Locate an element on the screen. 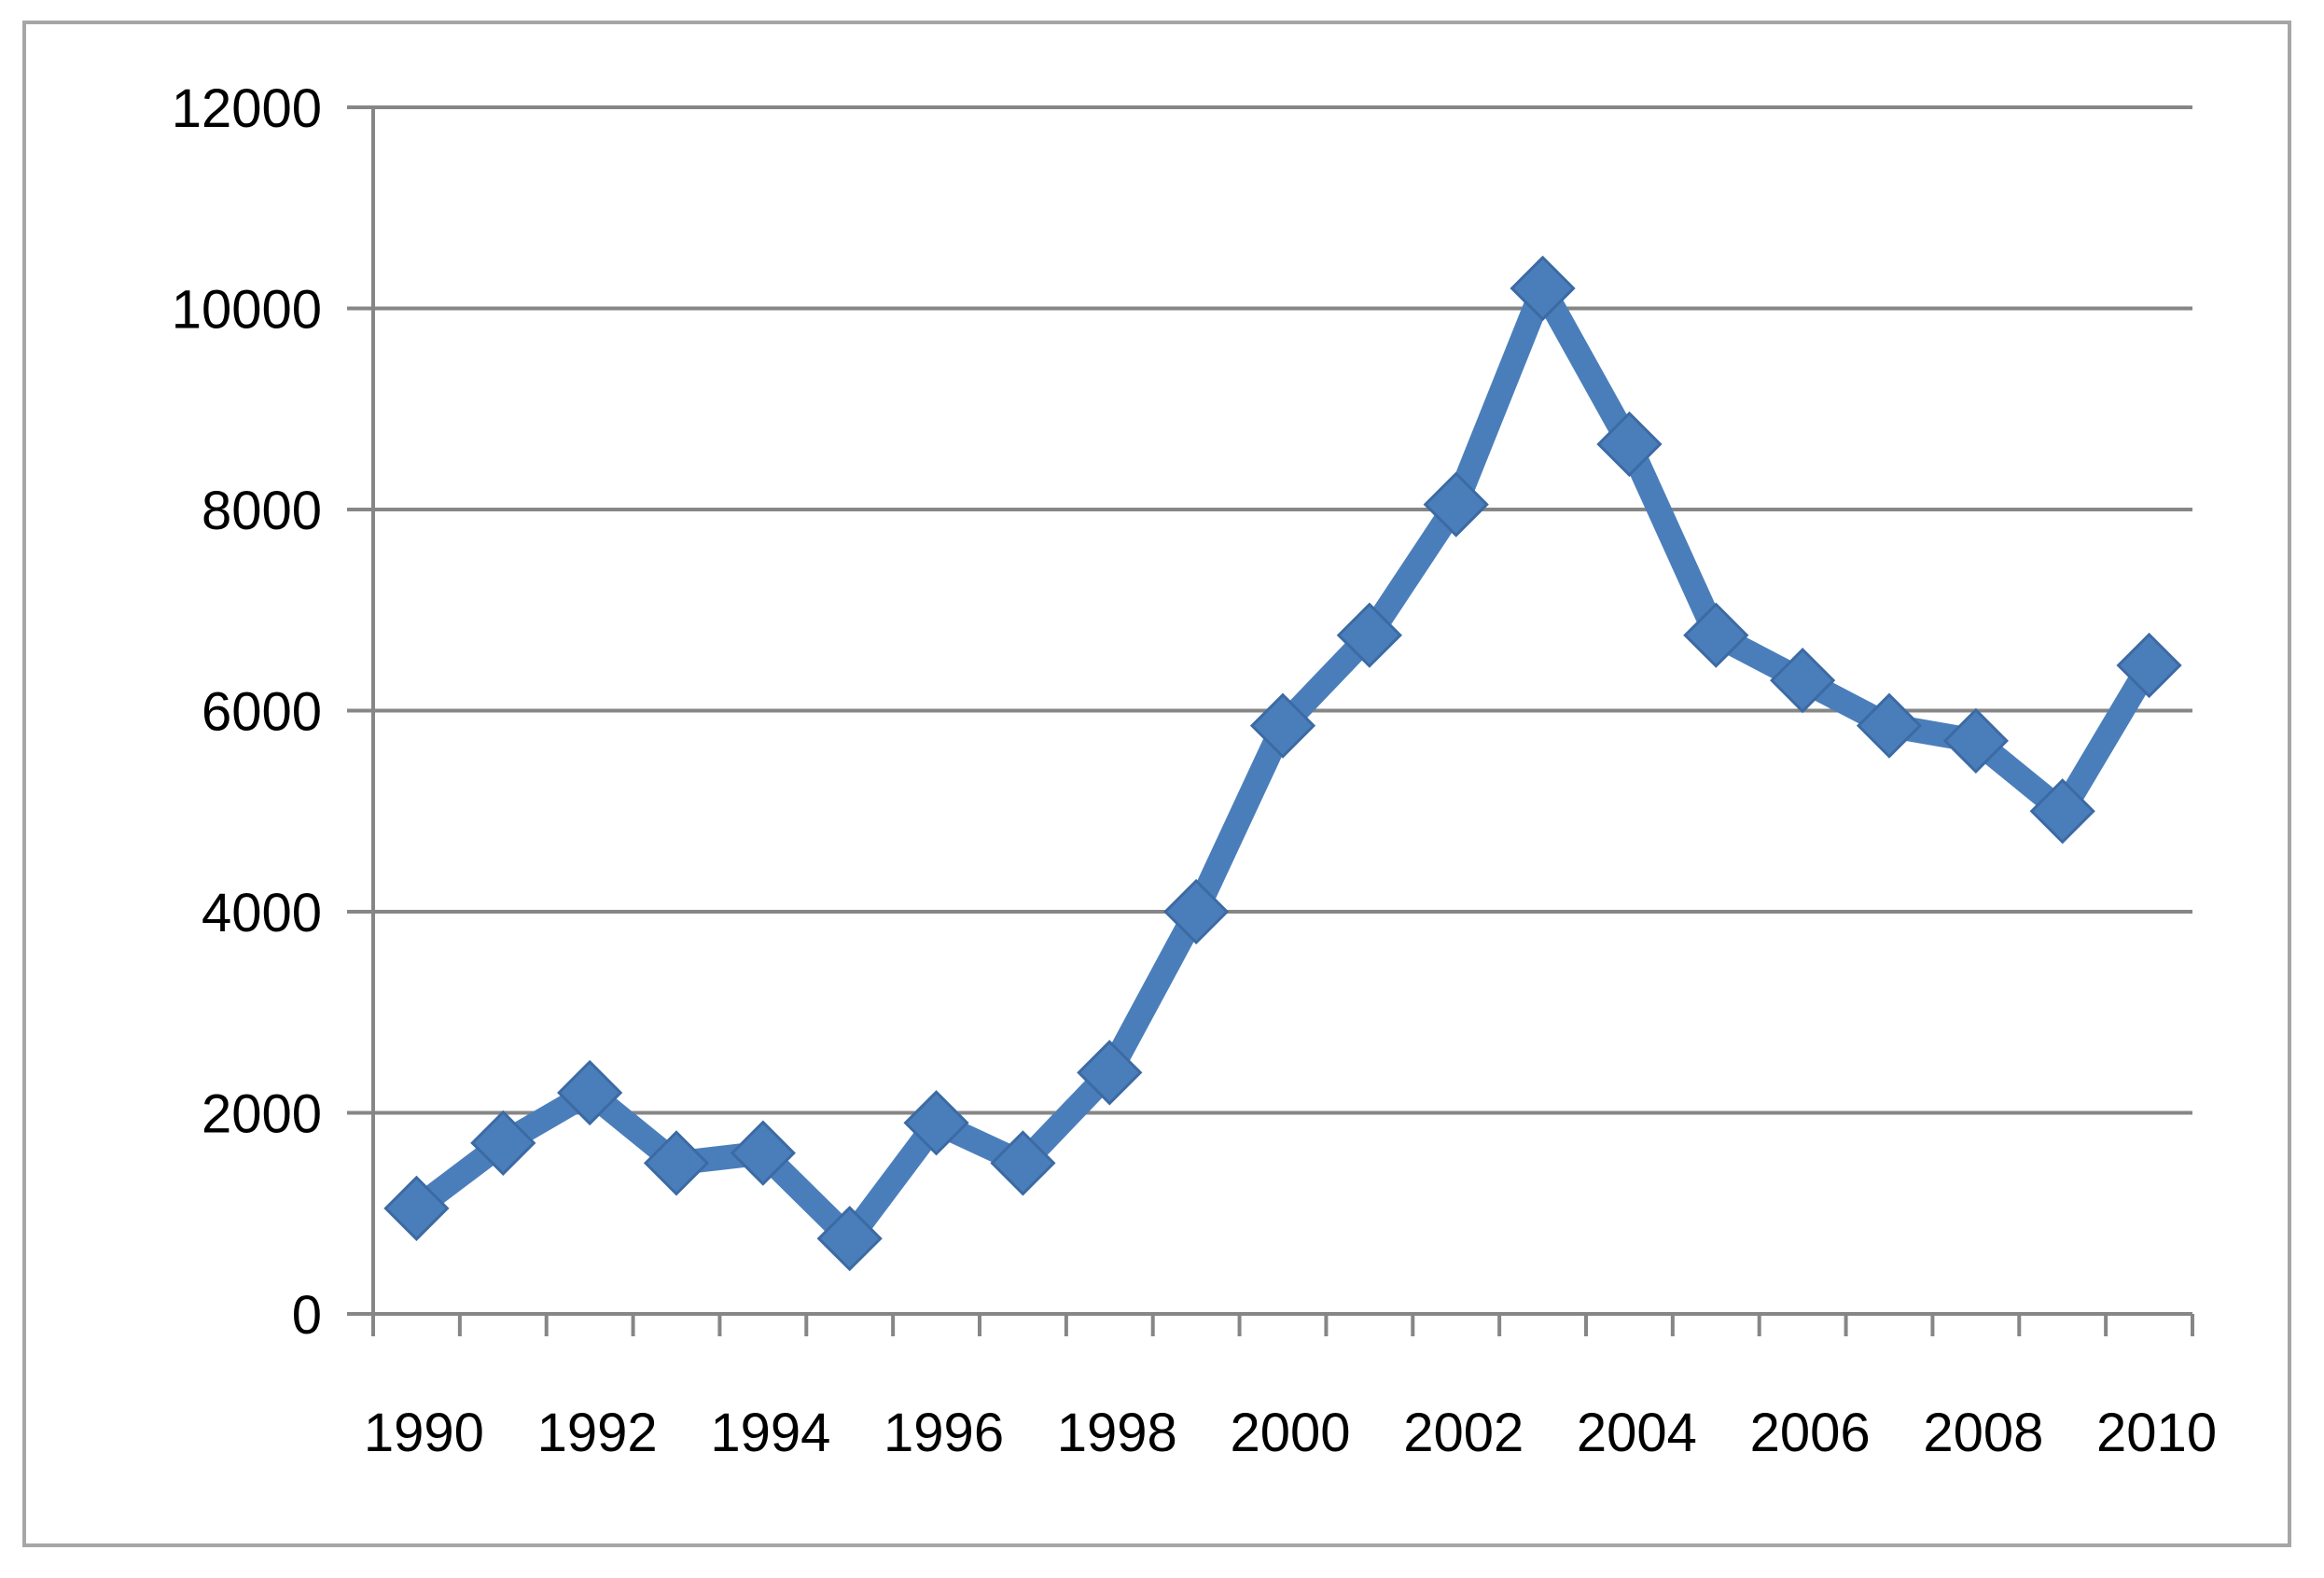 The width and height of the screenshot is (2324, 1578). x-tick-label: 2002 is located at coordinates (1463, 1433).